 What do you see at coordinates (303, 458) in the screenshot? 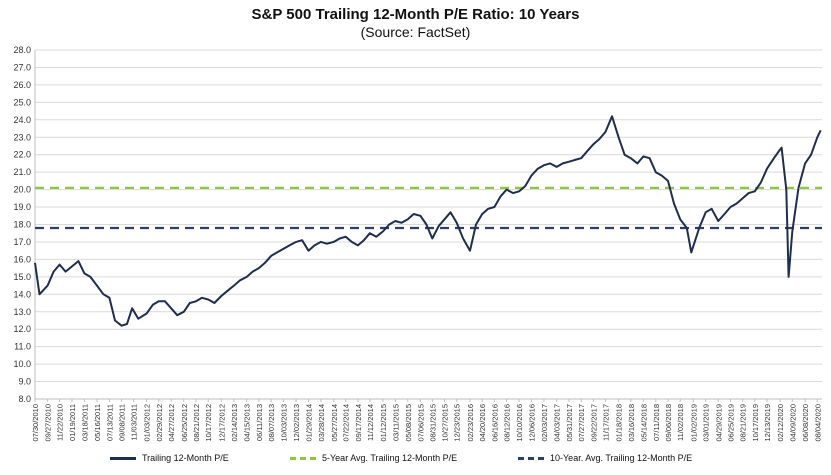
I see `legend-swatch-5yr` at bounding box center [303, 458].